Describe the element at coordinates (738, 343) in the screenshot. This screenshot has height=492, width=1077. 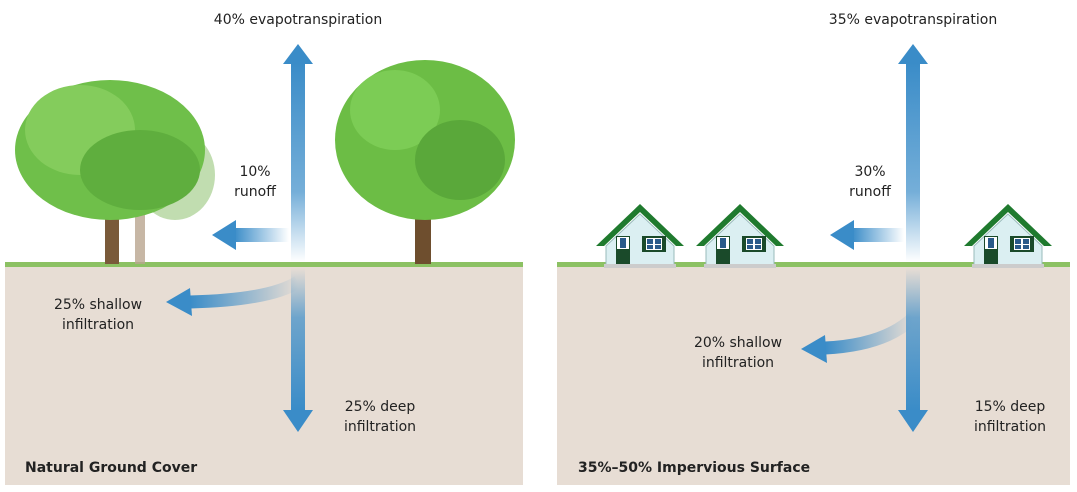
I see `label: 20% shallow` at that location.